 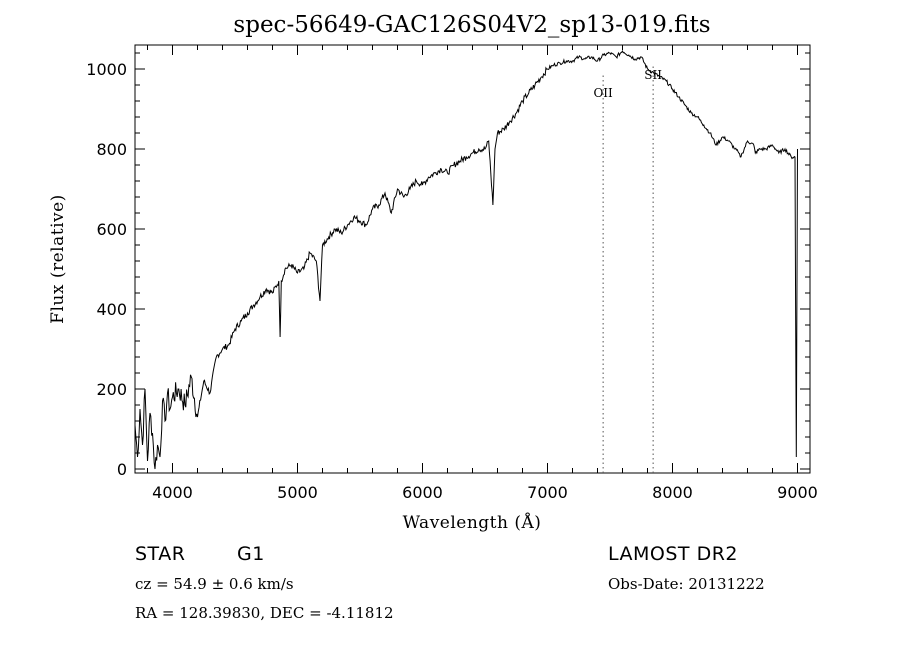 I want to click on y-tick-label: 800, so click(x=111, y=149).